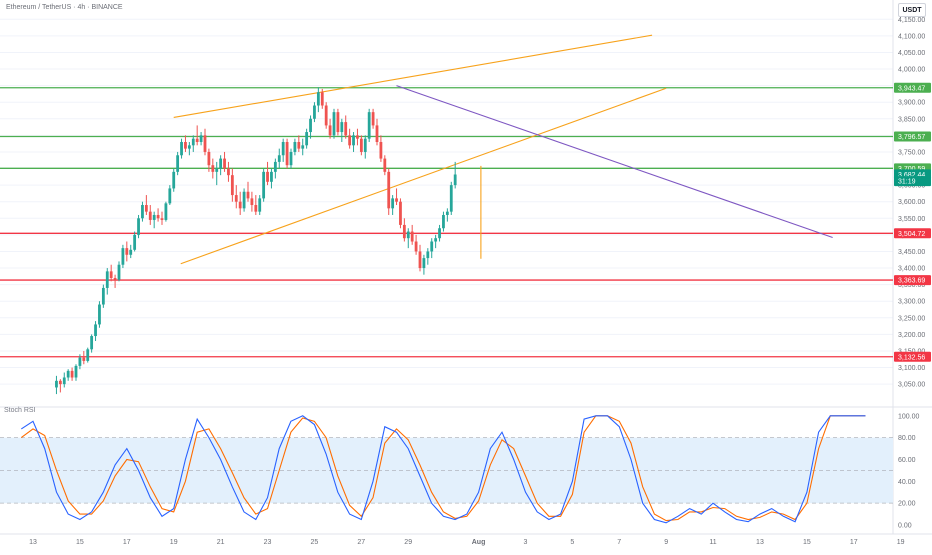 The image size is (932, 555). I want to click on time-tick-label: 23, so click(268, 542).